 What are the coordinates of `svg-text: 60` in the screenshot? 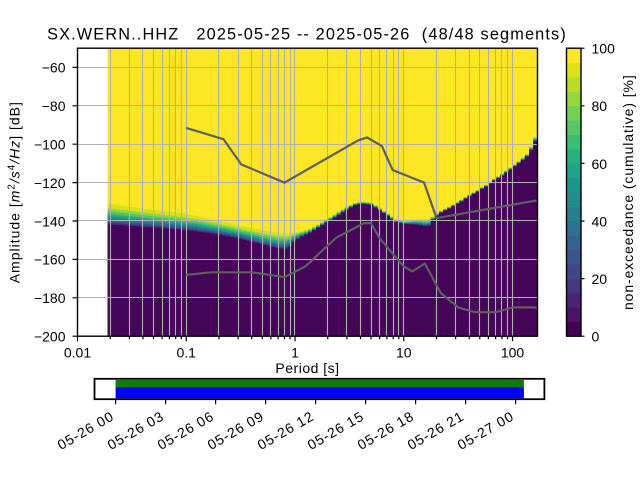 It's located at (600, 164).